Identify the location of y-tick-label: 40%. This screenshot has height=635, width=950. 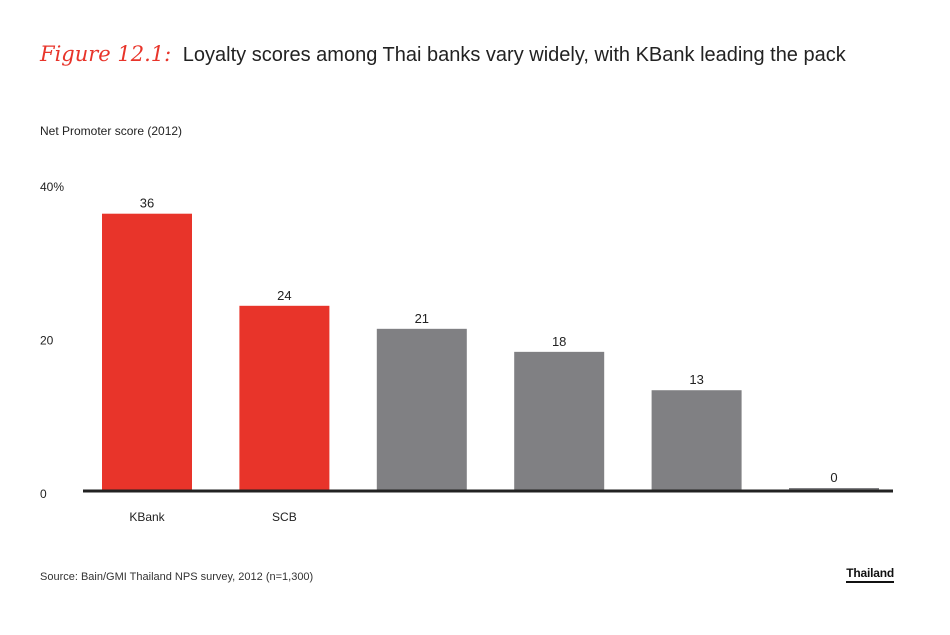
(52, 187).